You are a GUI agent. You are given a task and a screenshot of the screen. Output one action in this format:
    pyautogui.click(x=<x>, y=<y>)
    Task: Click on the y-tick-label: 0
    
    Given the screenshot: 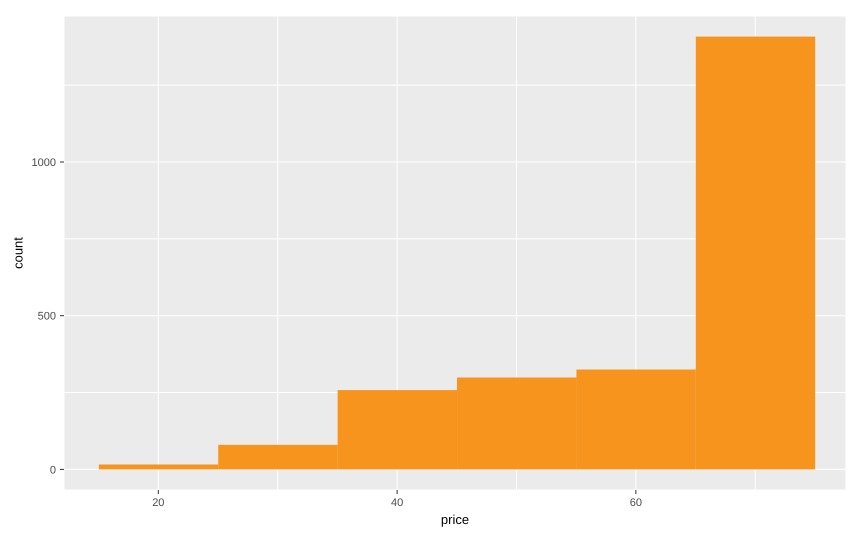 What is the action you would take?
    pyautogui.click(x=53, y=470)
    